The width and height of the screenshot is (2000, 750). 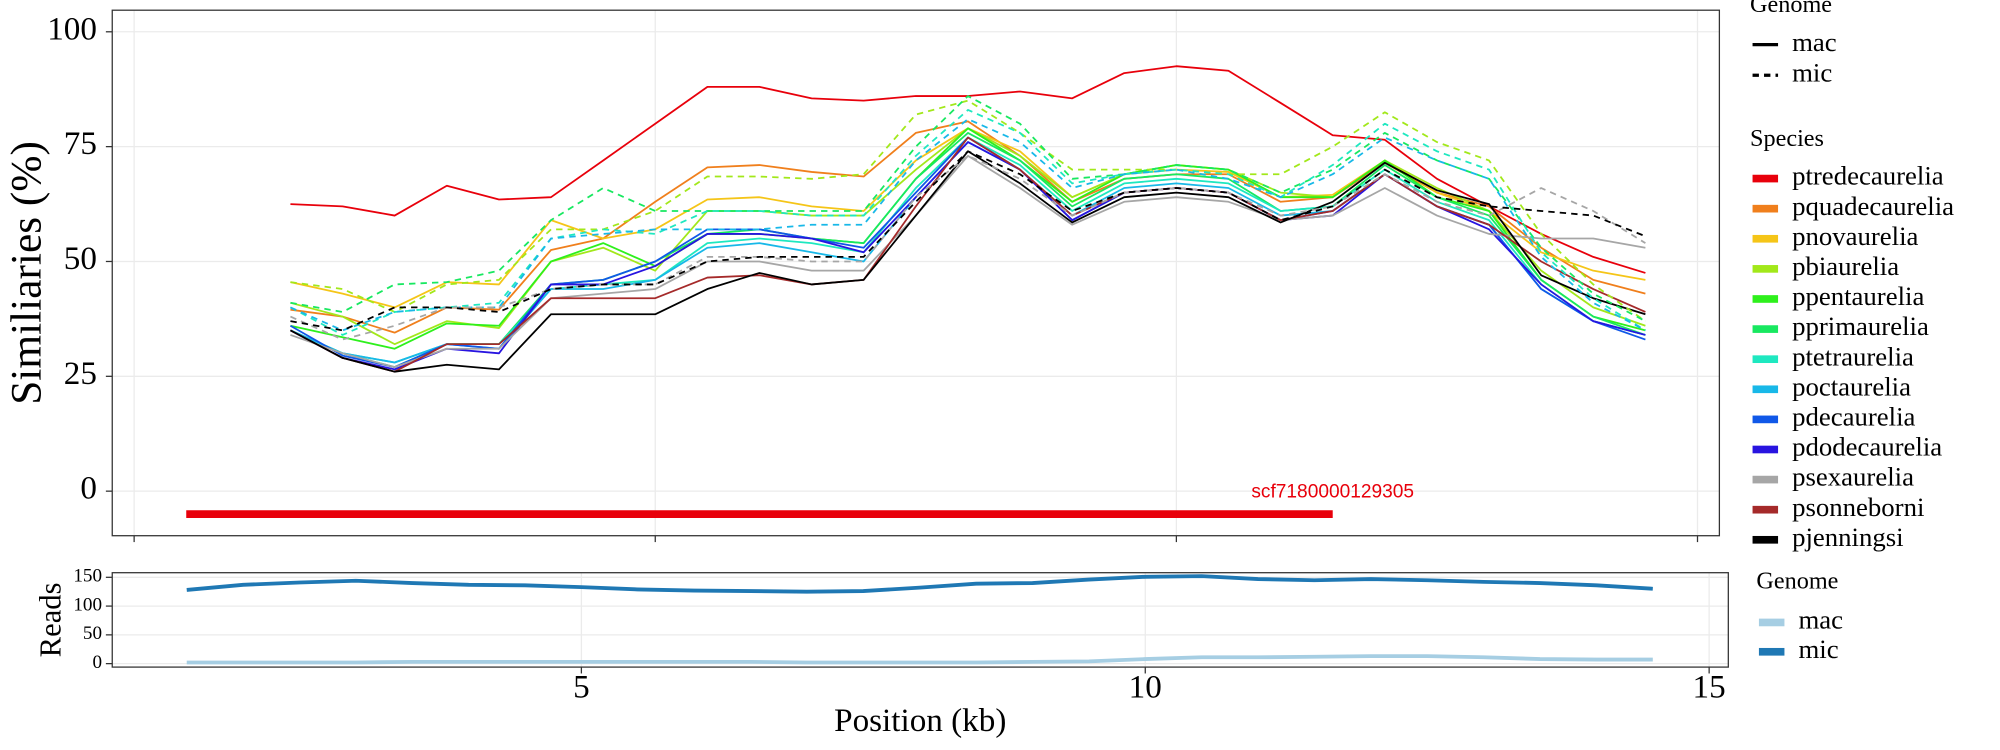 I want to click on legend-label: pquadecaurelia, so click(x=1873, y=206).